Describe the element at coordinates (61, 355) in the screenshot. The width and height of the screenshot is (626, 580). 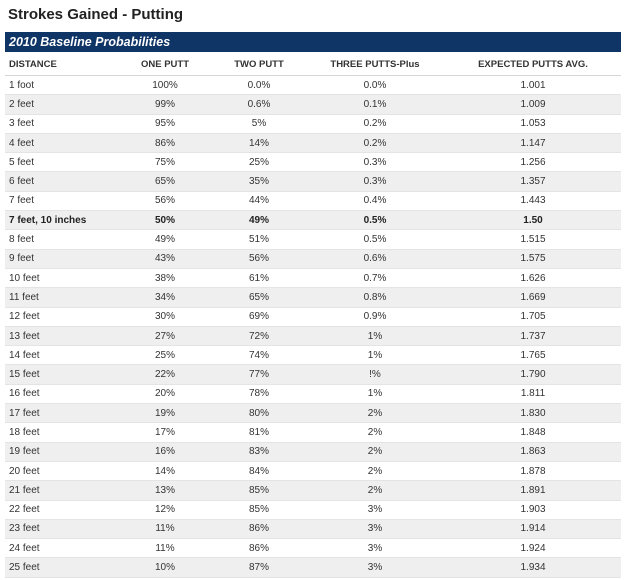
I see `cell-distance: 14 feet` at that location.